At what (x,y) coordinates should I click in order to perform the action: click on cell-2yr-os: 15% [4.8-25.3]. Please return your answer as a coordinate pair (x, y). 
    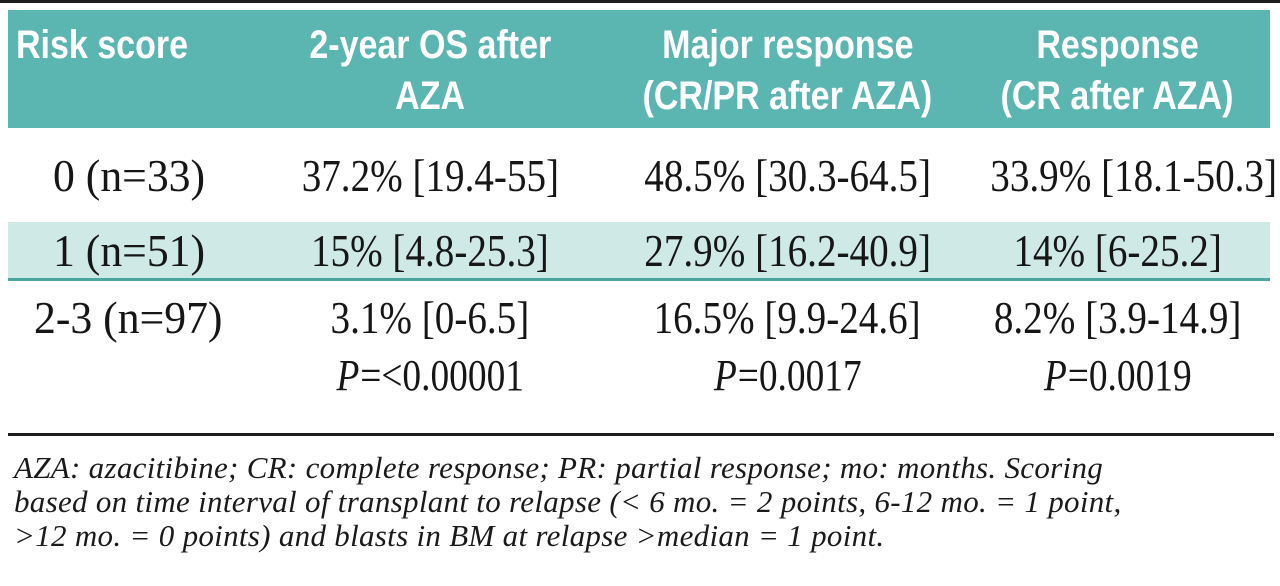
    Looking at the image, I should click on (430, 250).